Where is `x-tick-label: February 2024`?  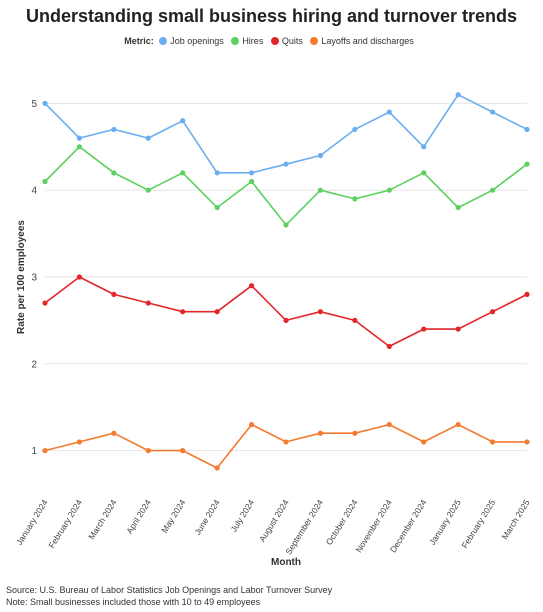 x-tick-label: February 2024 is located at coordinates (65, 524).